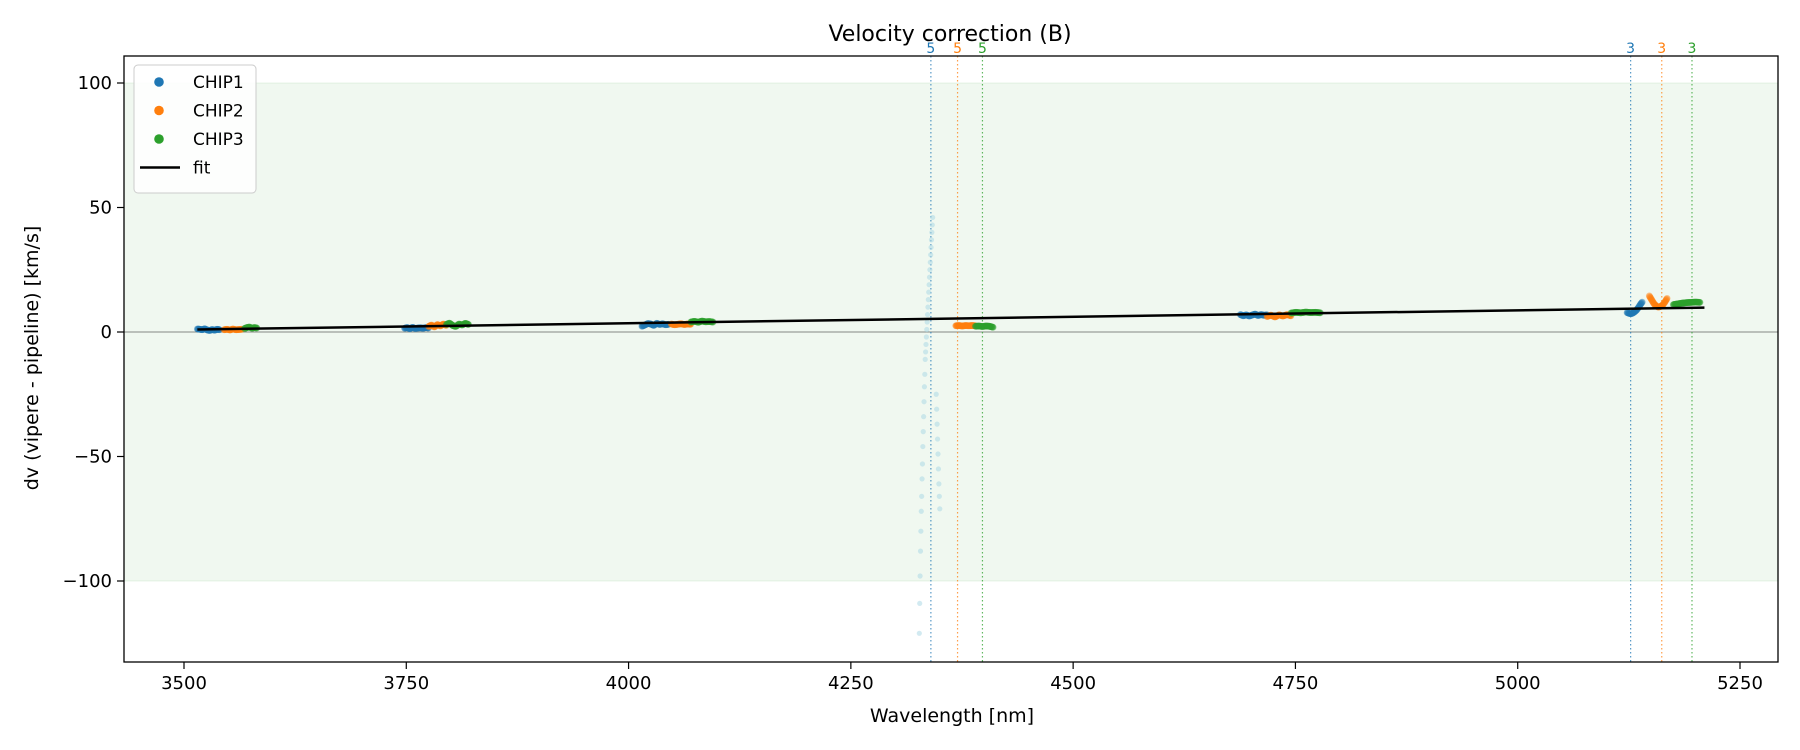 The width and height of the screenshot is (1800, 750). I want to click on y-tick-label: −100, so click(87, 581).